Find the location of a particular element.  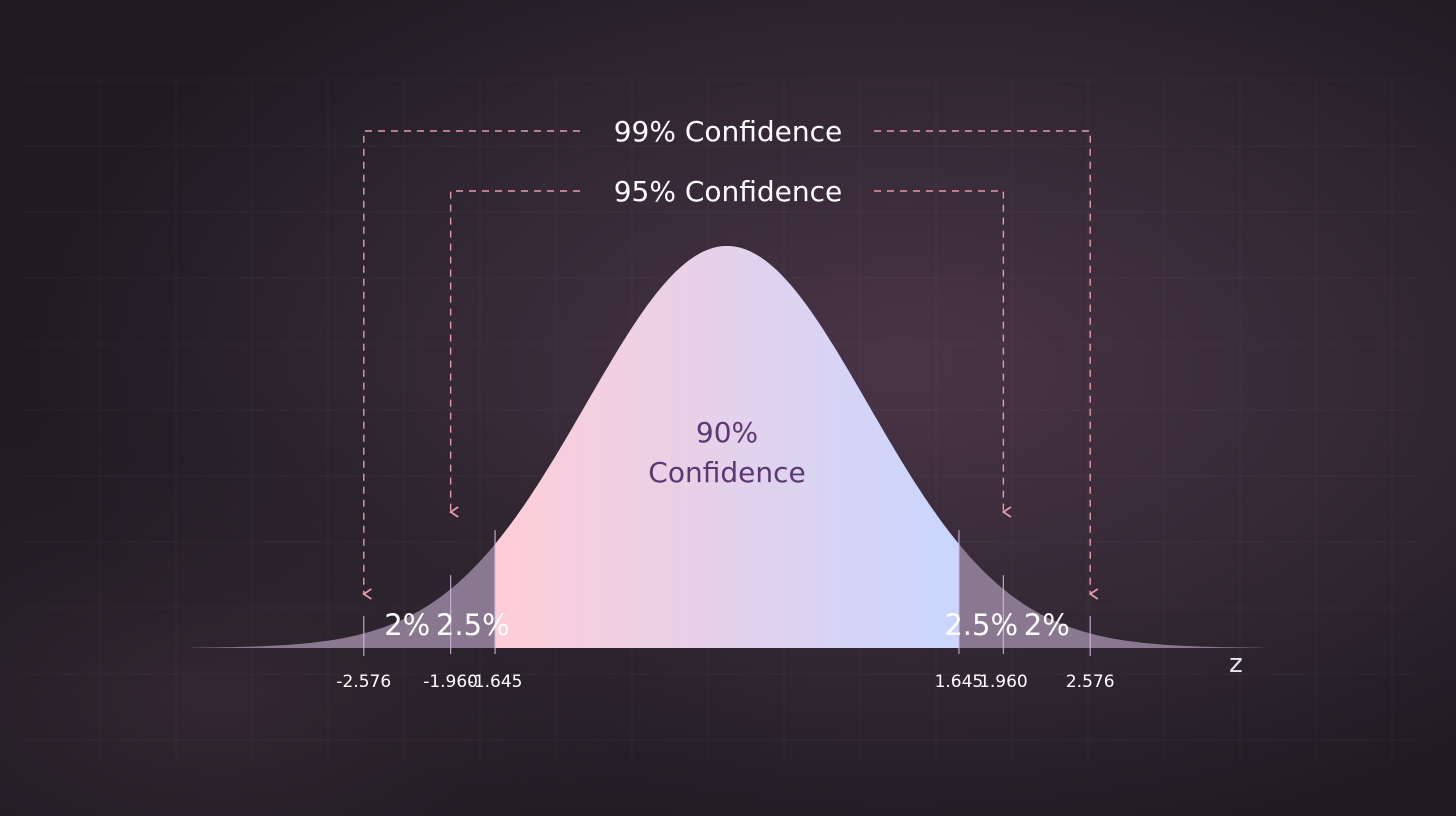

bracket-95-right-line is located at coordinates (943, 354).